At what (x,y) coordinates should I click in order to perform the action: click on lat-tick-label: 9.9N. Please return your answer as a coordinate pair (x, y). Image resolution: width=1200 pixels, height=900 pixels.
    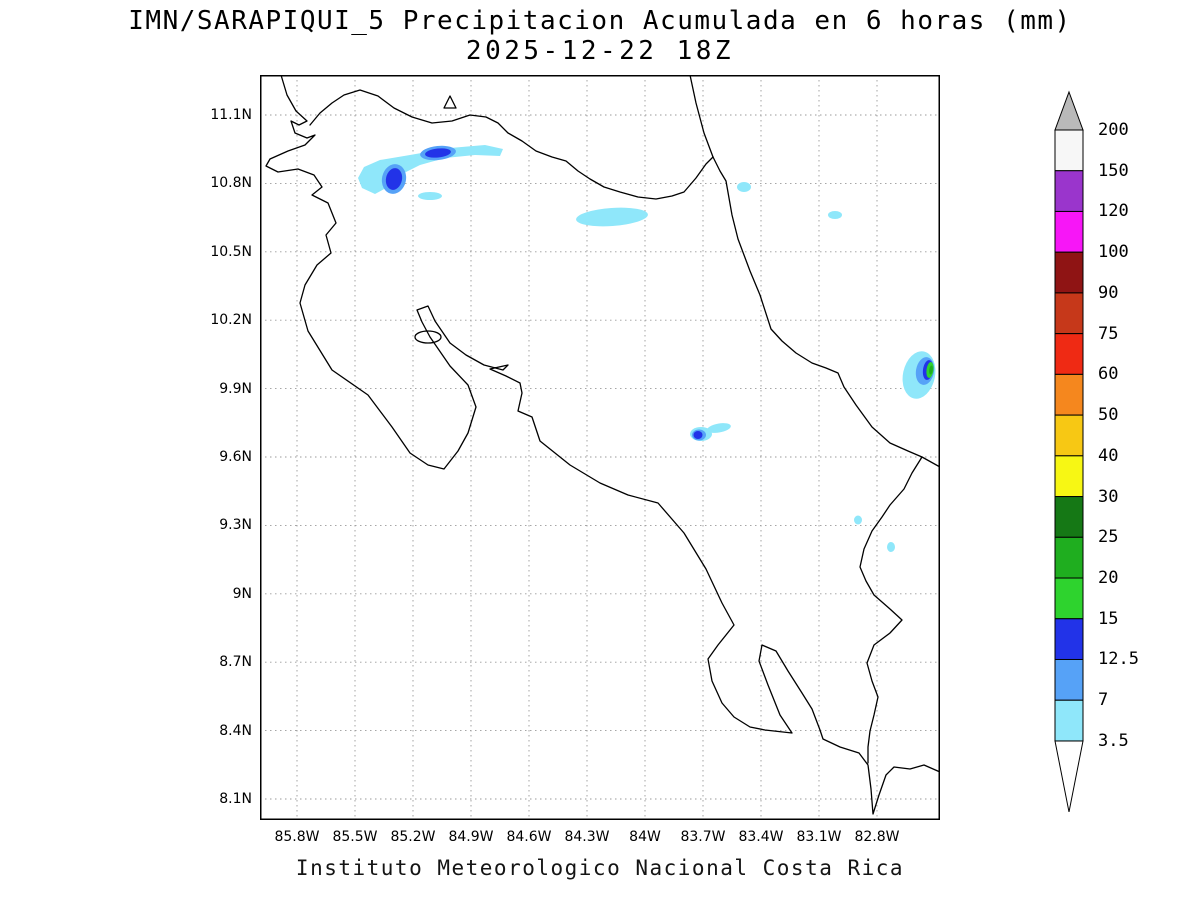
    Looking at the image, I should click on (235, 388).